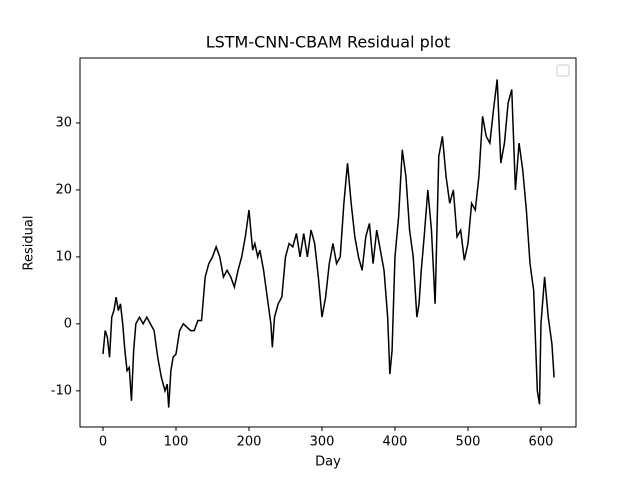 This screenshot has width=640, height=484. What do you see at coordinates (68, 323) in the screenshot?
I see `y-tick-label: 0` at bounding box center [68, 323].